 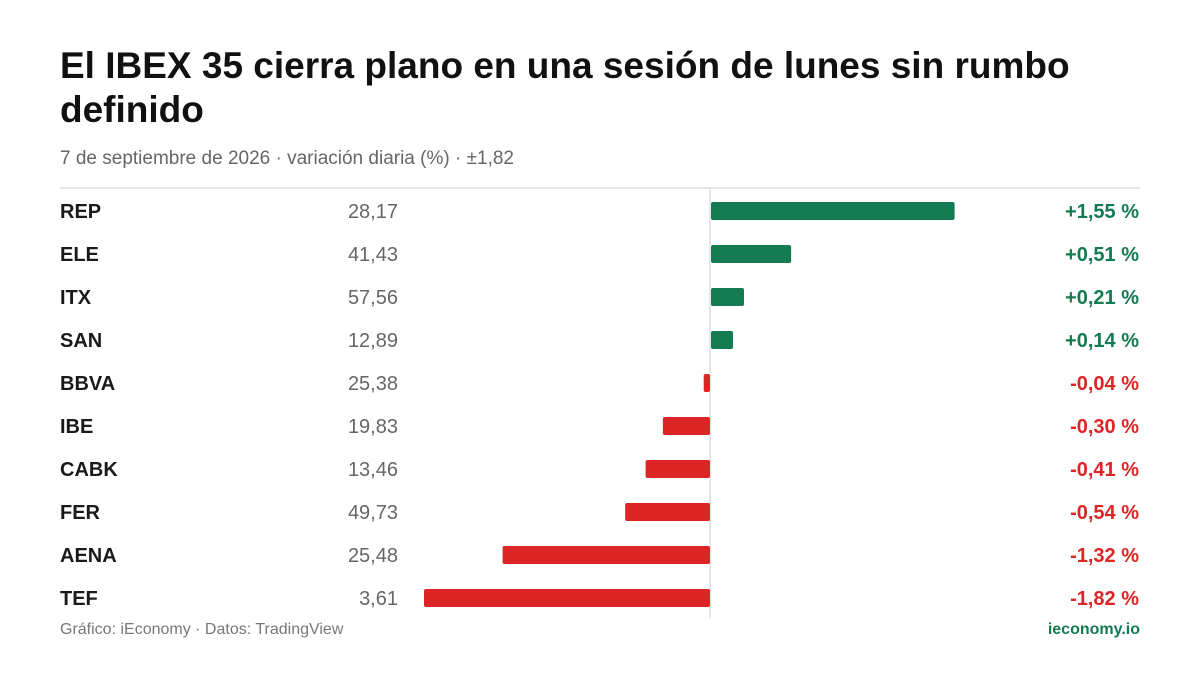 What do you see at coordinates (1102, 341) in the screenshot?
I see `value-label: +0,14 %` at bounding box center [1102, 341].